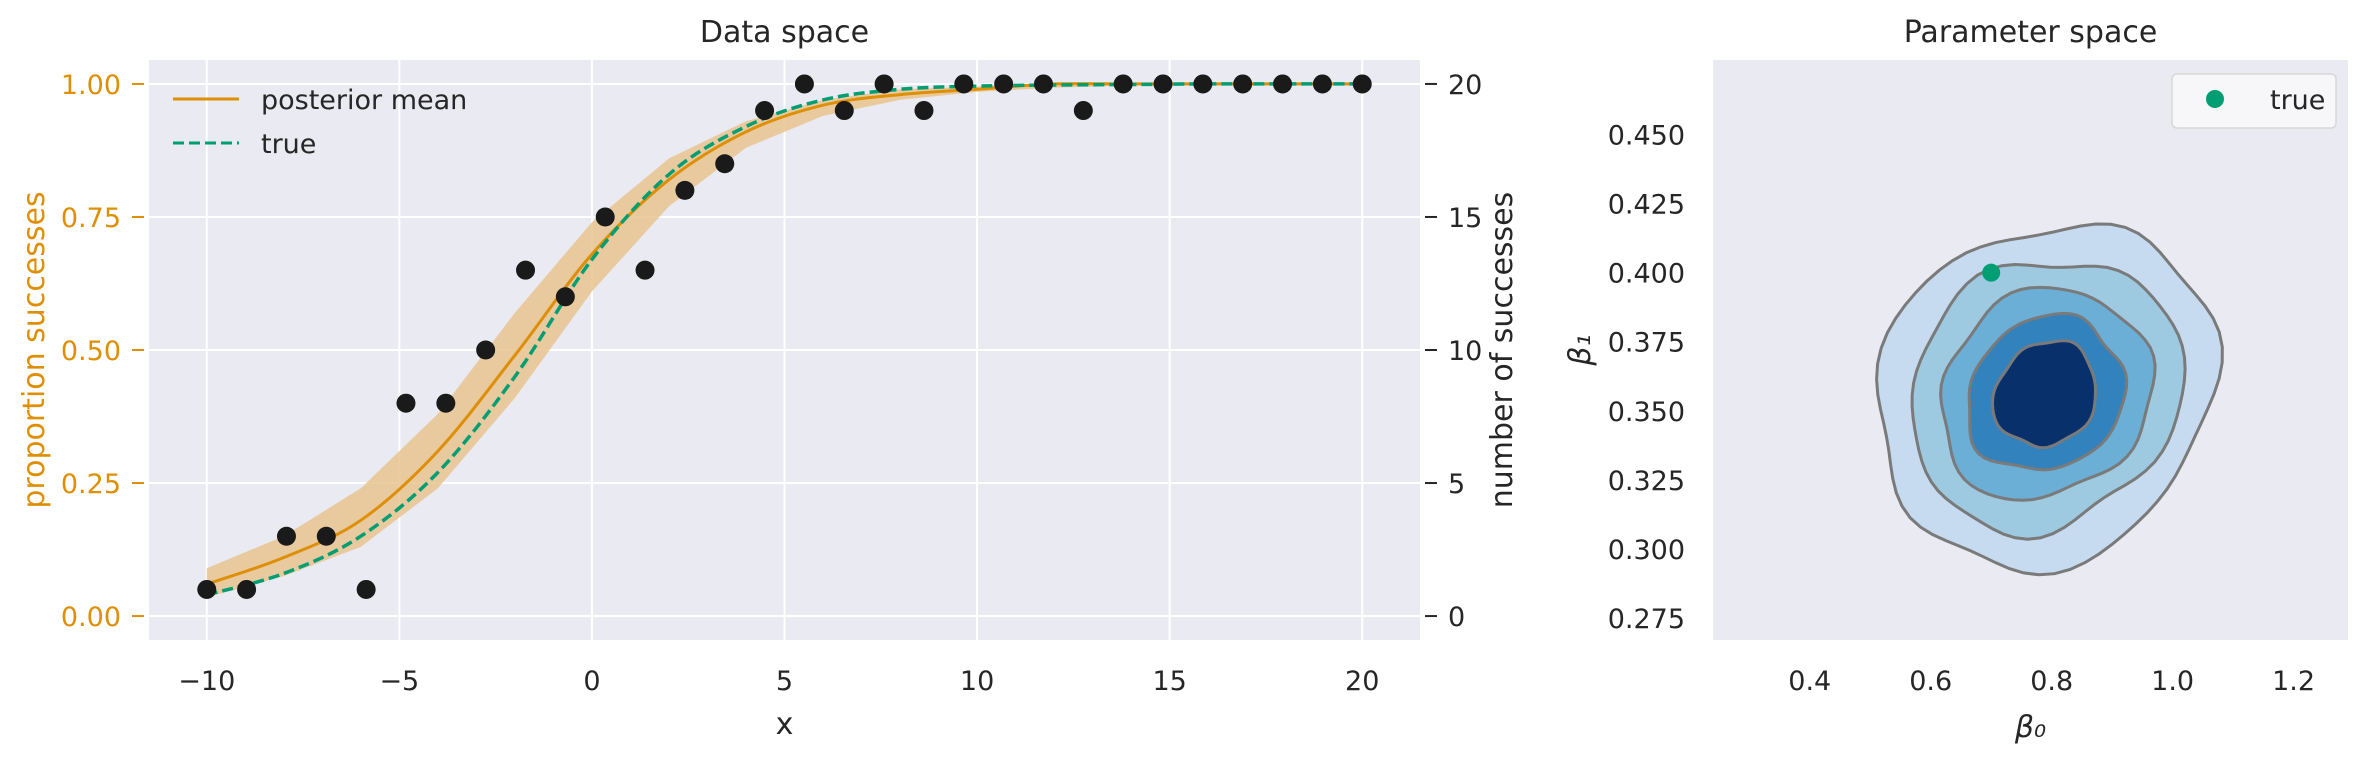 This screenshot has width=2368, height=766. I want to click on right-y-tick-label: 10, so click(1465, 351).